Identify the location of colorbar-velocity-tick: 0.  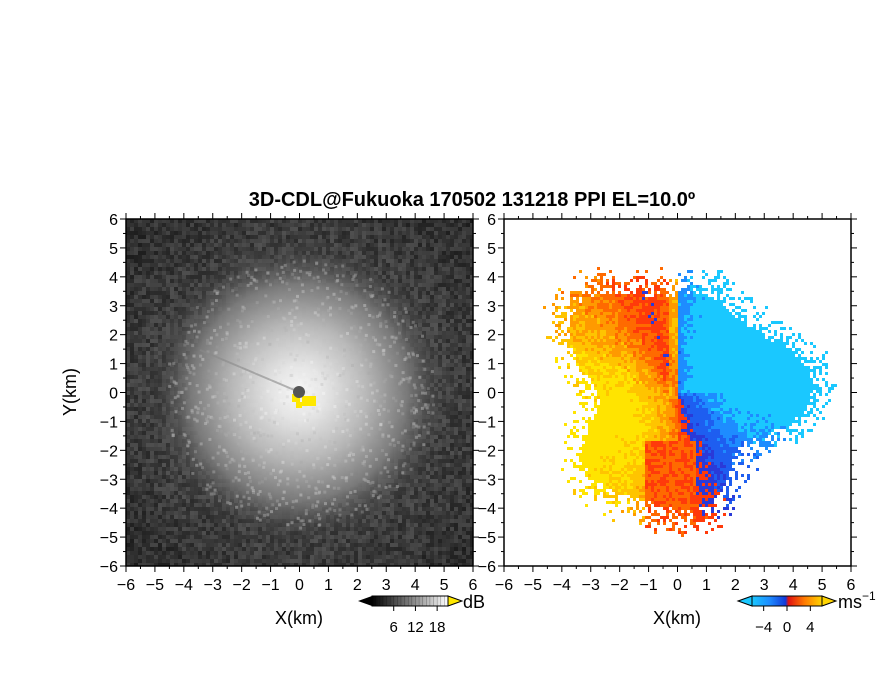
(787, 627).